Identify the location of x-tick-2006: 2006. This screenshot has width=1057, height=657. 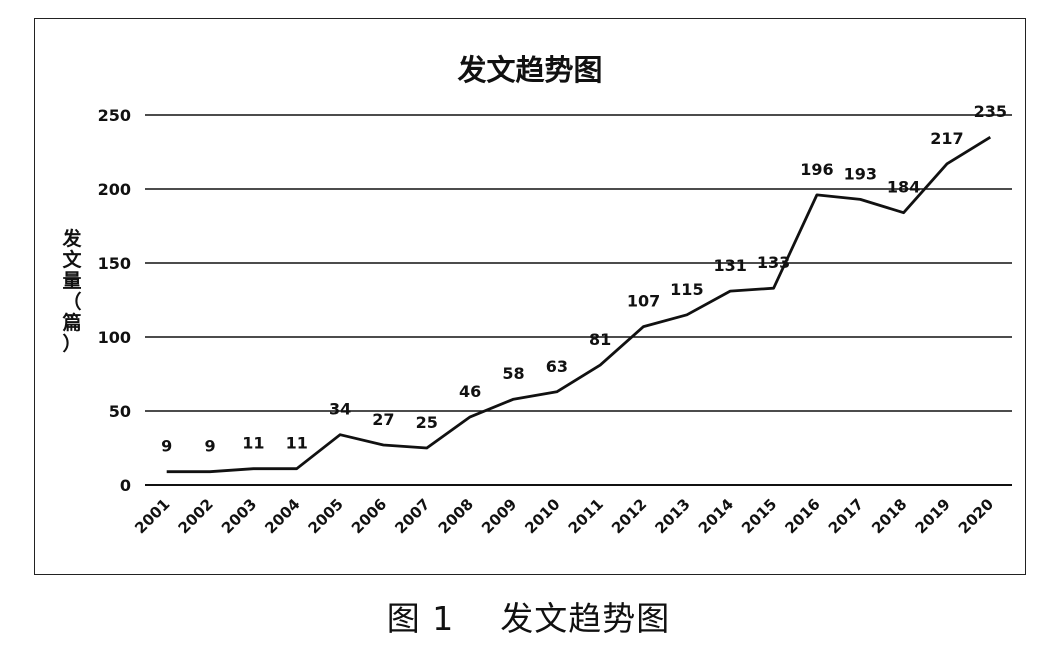
(369, 516).